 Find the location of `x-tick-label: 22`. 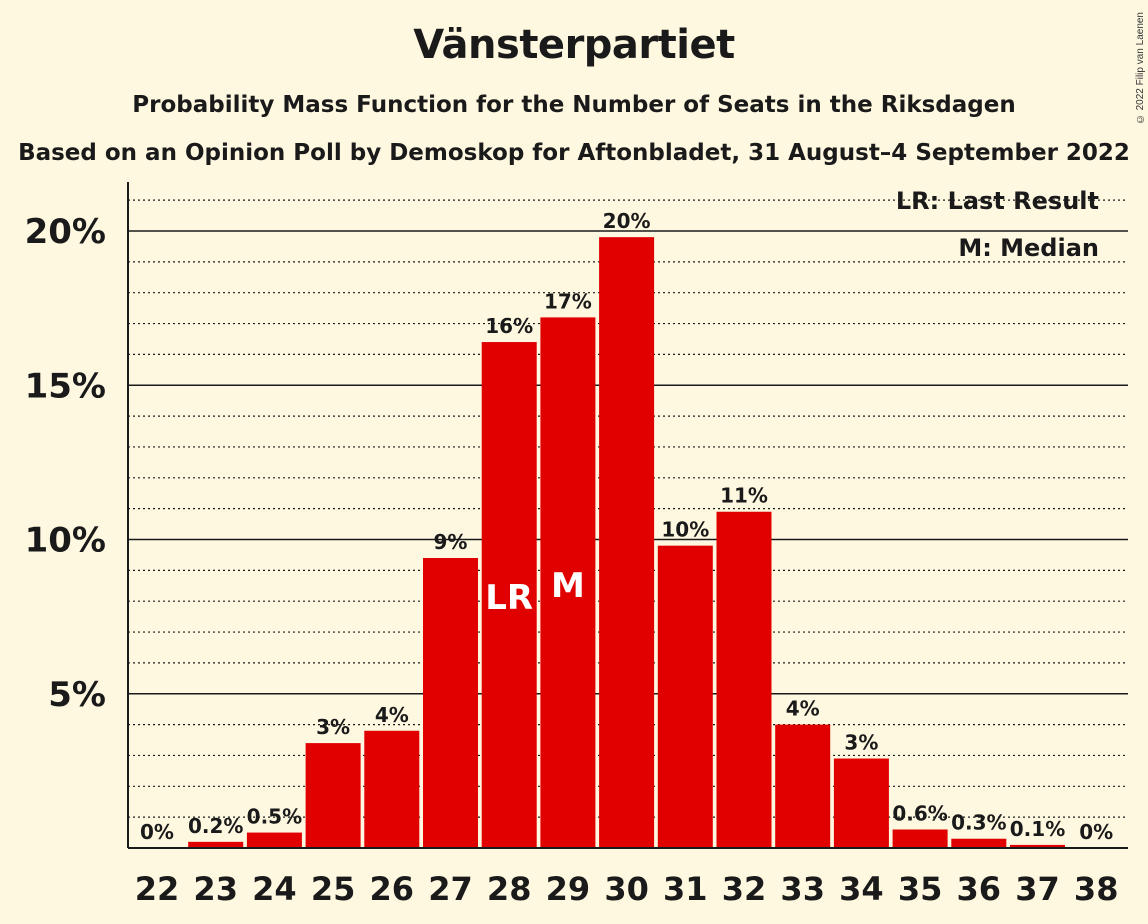

x-tick-label: 22 is located at coordinates (157, 889).